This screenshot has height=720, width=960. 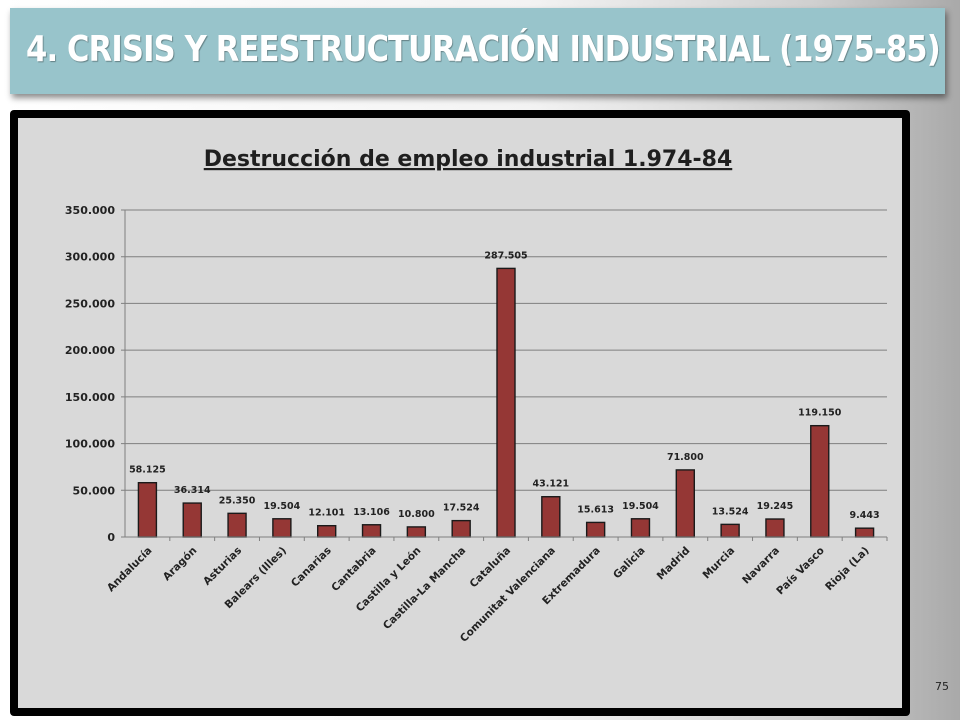 I want to click on x-tick-label: Castilla-La Mancha, so click(x=424, y=588).